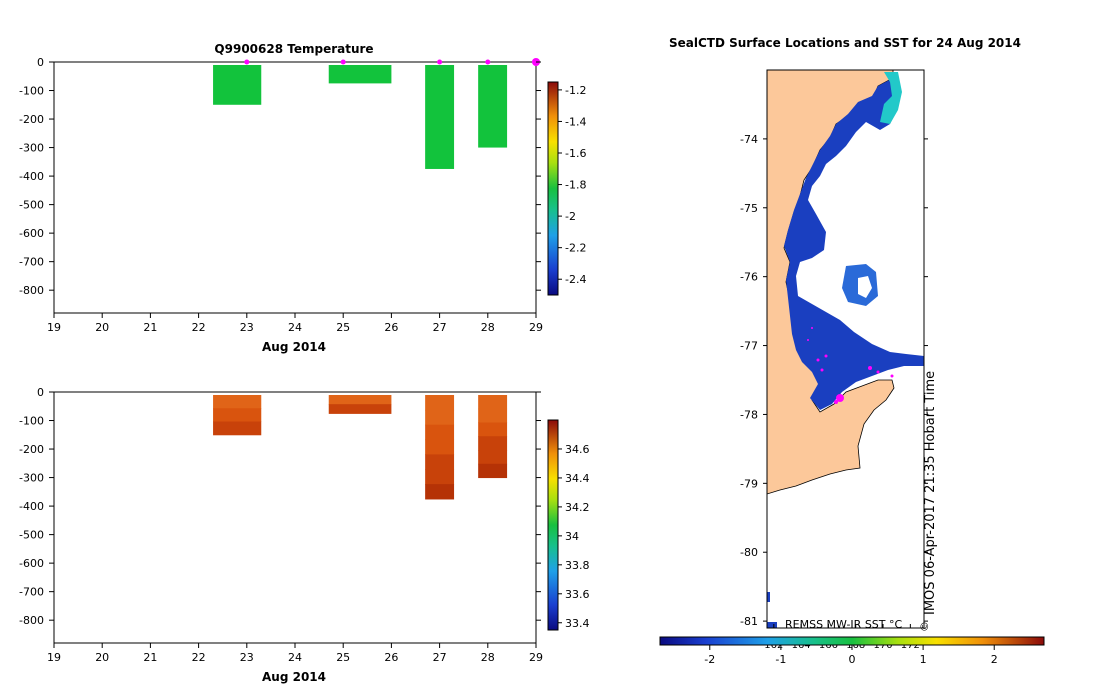 This screenshot has height=700, width=1099. Describe the element at coordinates (575, 90) in the screenshot. I see `colorbar-tick-label: -1.2` at that location.